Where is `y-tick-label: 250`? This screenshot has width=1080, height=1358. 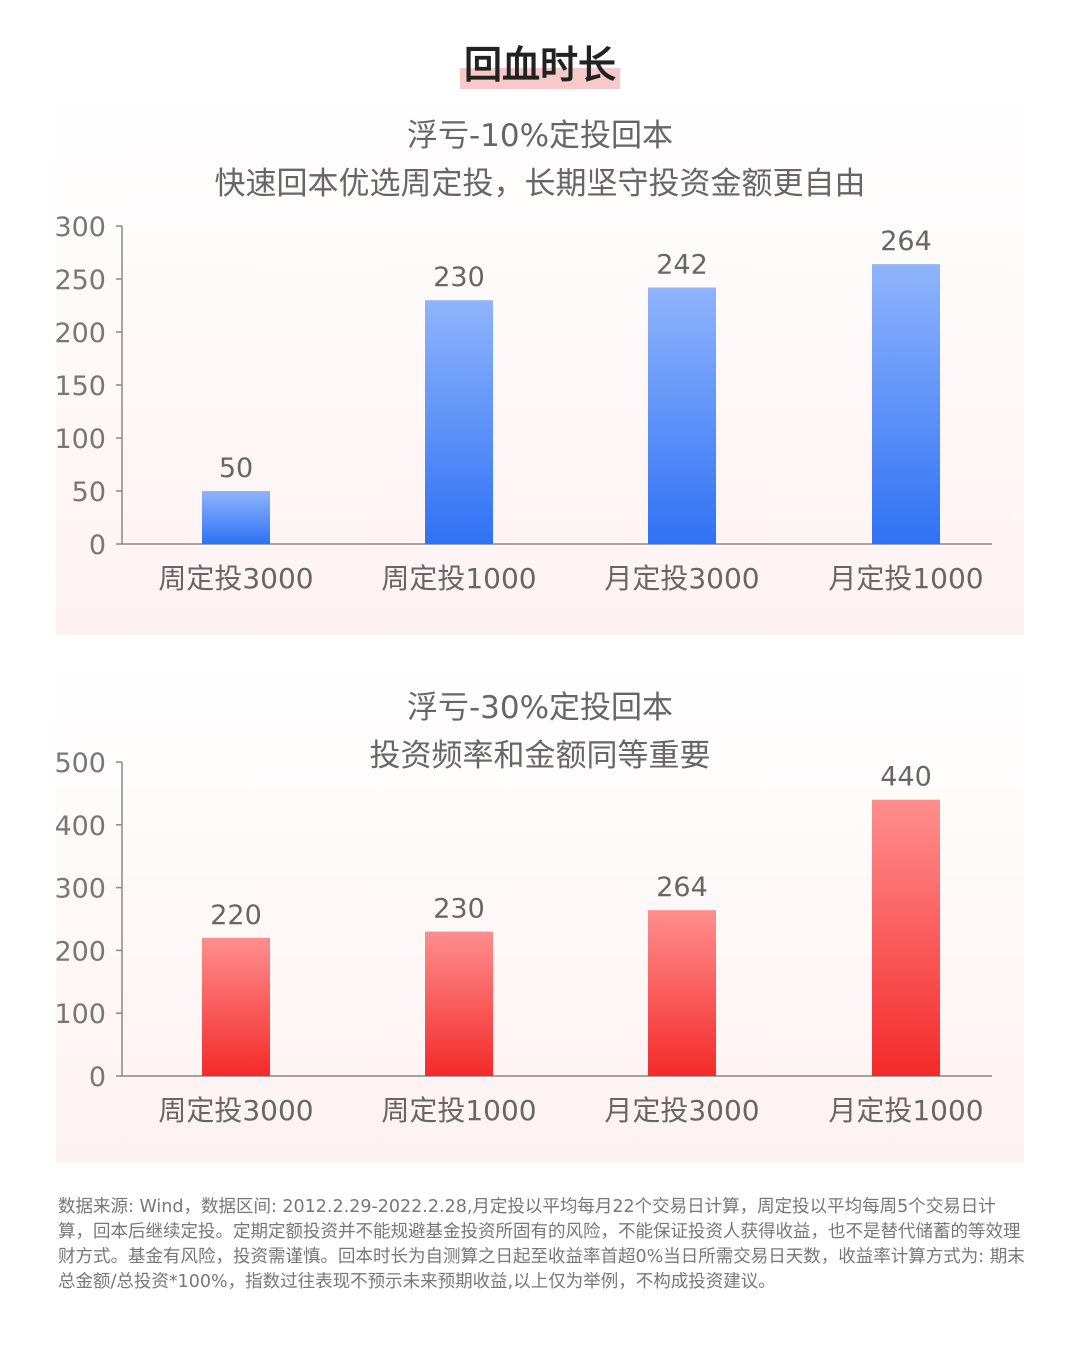
y-tick-label: 250 is located at coordinates (81, 280).